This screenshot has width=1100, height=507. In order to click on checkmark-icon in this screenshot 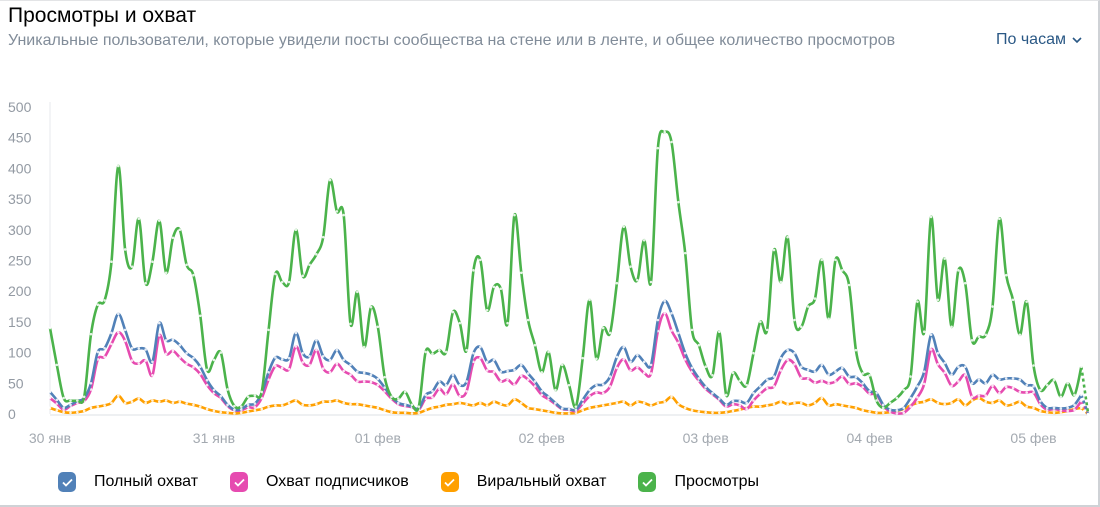, I will do `click(67, 482)`.